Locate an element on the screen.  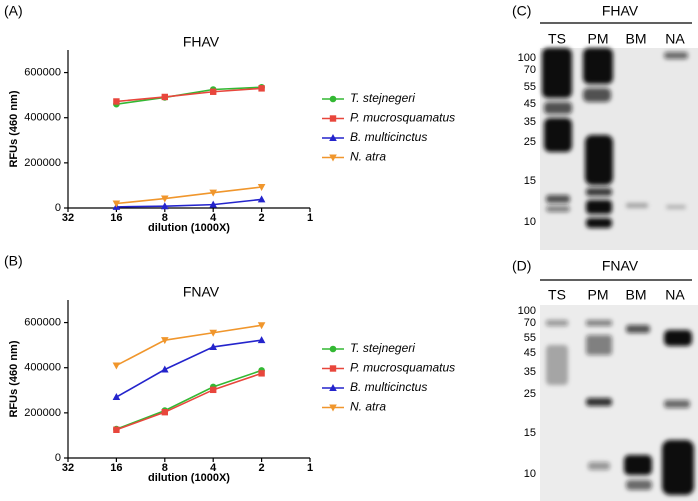
y-tick-label: 200000 is located at coordinates (42, 413).